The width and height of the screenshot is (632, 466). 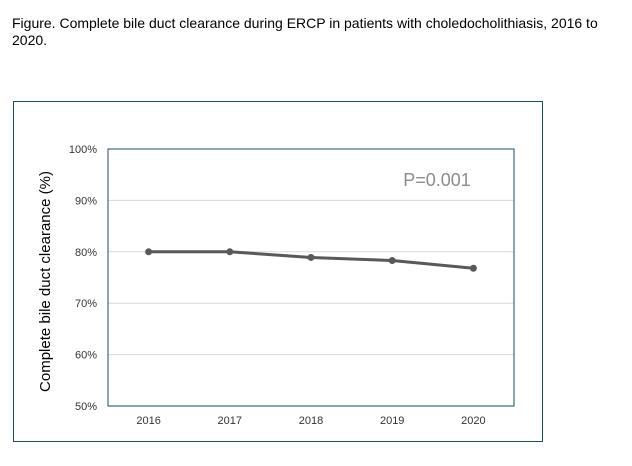 What do you see at coordinates (86, 407) in the screenshot?
I see `y-tick-label: 50%` at bounding box center [86, 407].